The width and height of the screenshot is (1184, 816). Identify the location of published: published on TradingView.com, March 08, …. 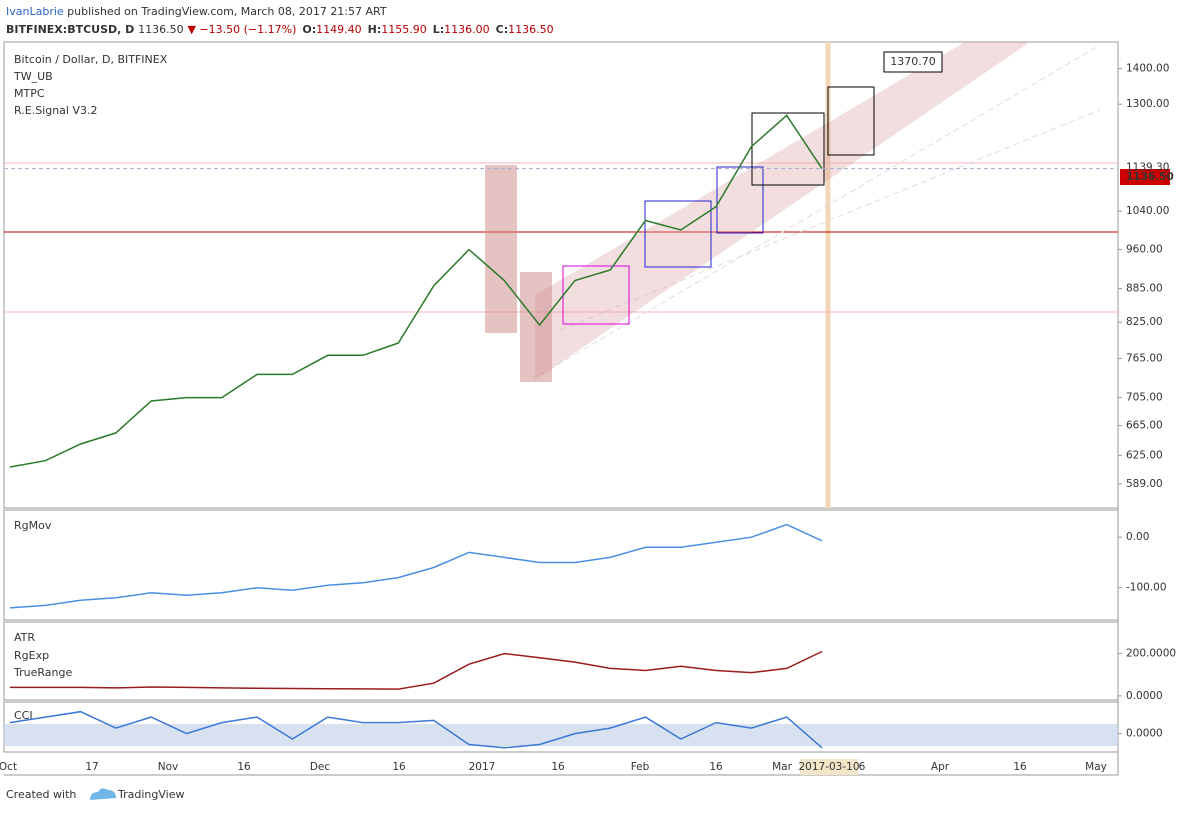
(227, 11).